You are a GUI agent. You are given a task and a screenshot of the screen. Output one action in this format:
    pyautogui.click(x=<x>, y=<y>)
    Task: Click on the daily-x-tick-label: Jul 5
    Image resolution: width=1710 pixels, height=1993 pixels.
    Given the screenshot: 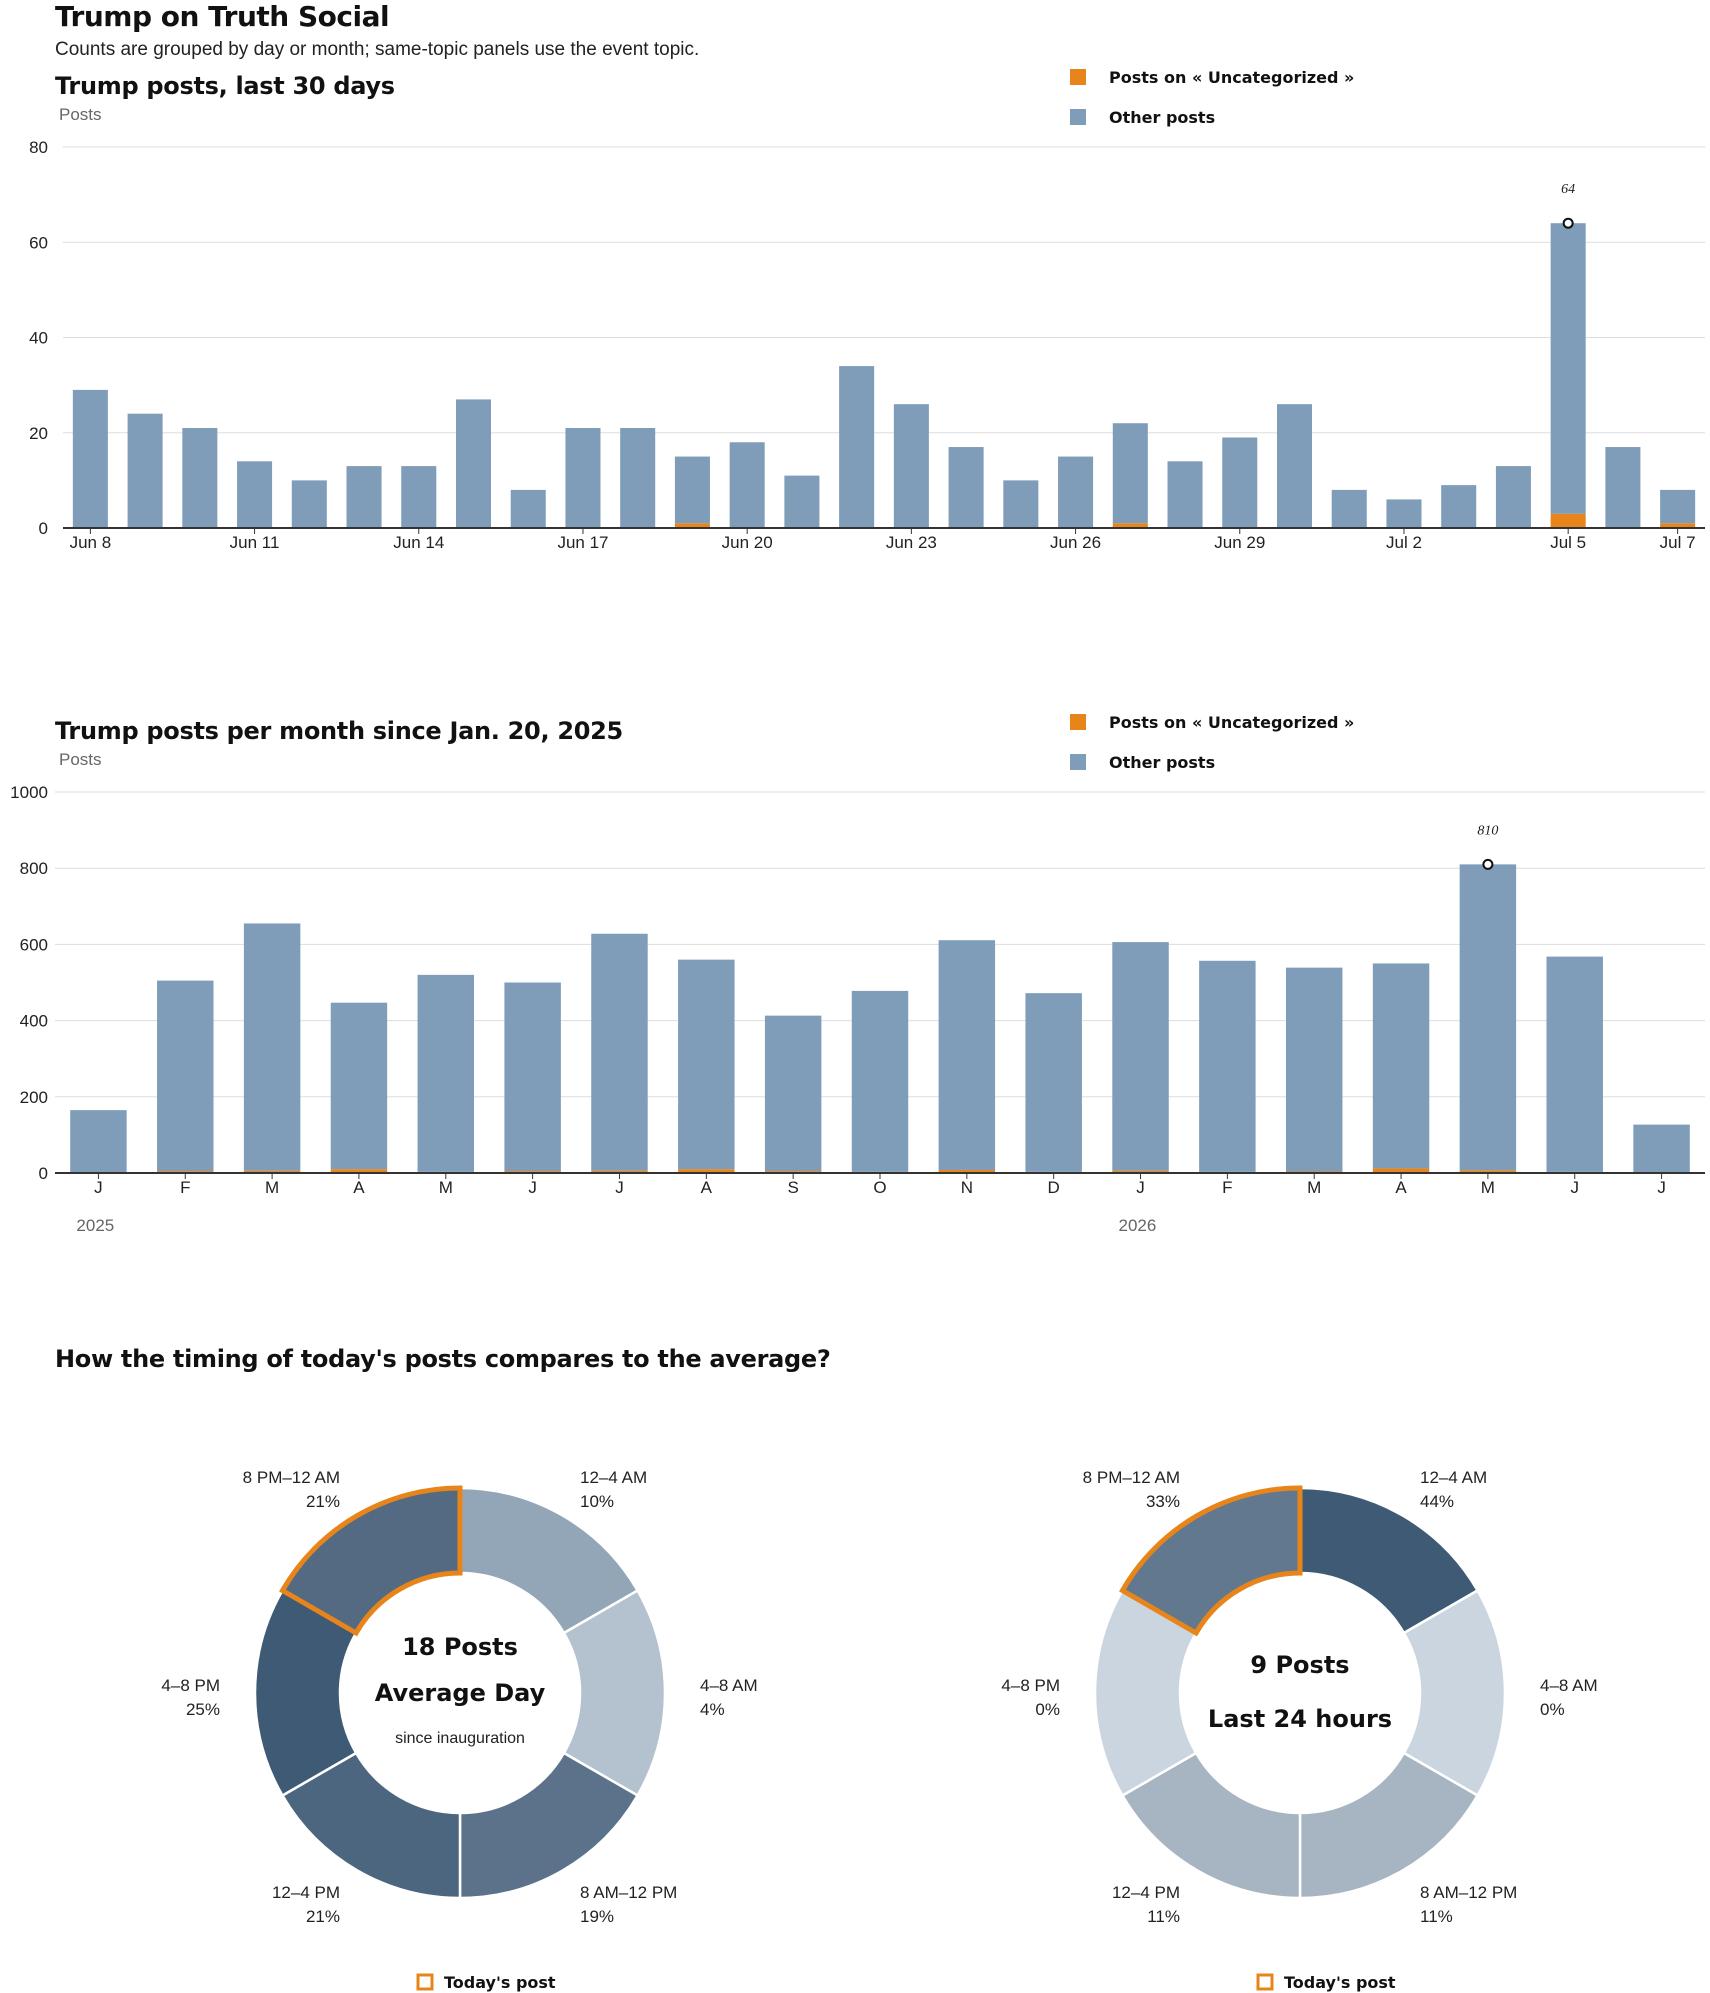 What is the action you would take?
    pyautogui.click(x=1568, y=542)
    